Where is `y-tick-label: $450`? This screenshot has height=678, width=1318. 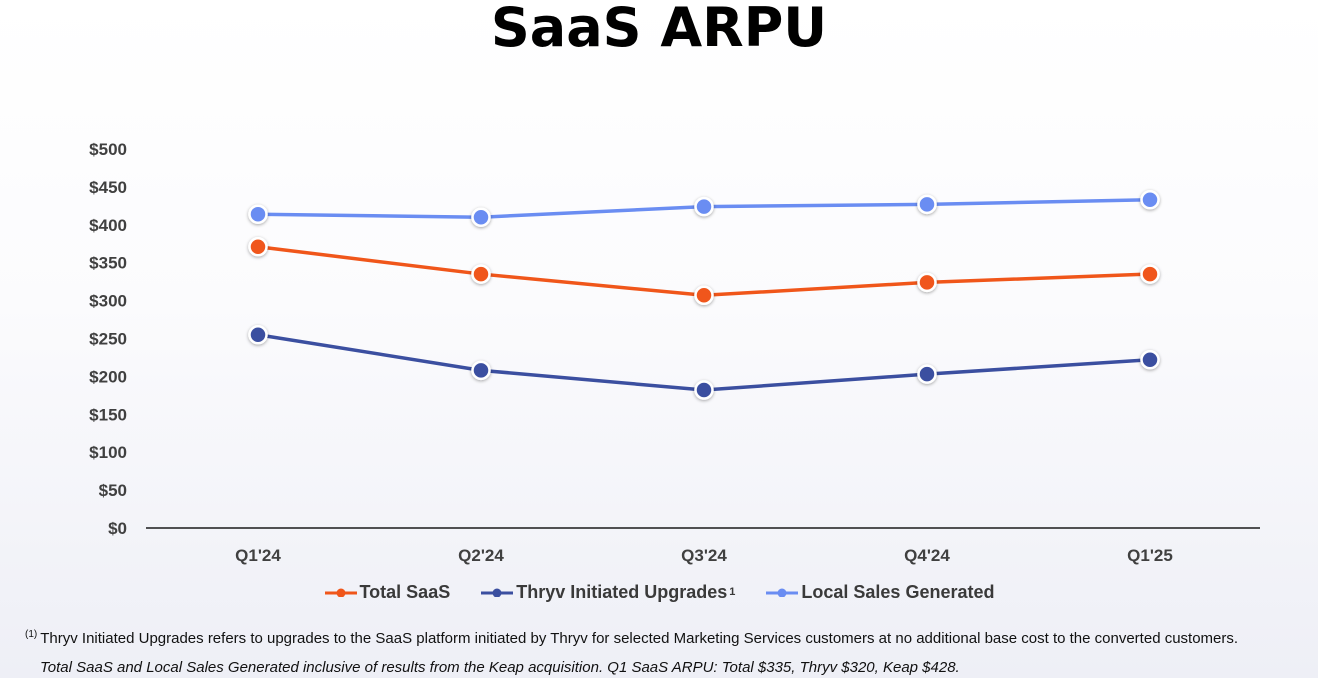 y-tick-label: $450 is located at coordinates (108, 187).